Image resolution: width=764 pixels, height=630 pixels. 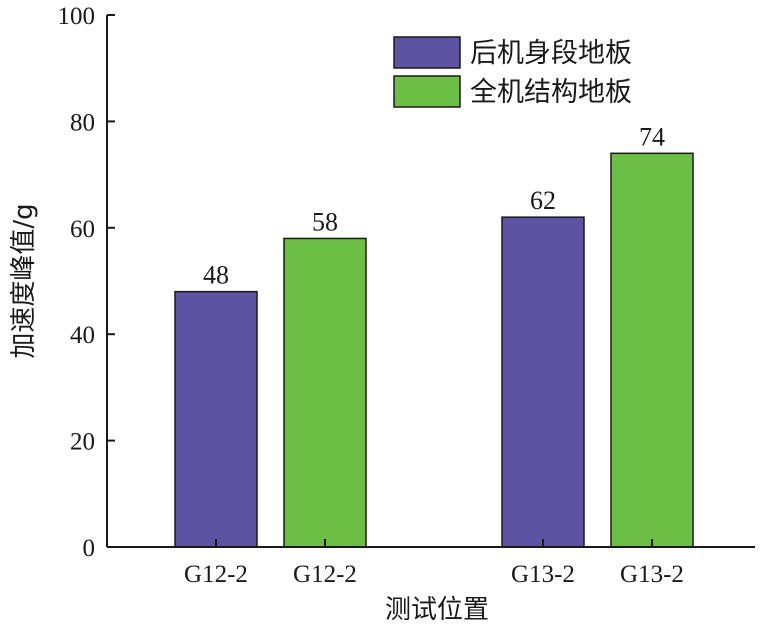 What do you see at coordinates (89, 548) in the screenshot?
I see `y-tick-label: 0` at bounding box center [89, 548].